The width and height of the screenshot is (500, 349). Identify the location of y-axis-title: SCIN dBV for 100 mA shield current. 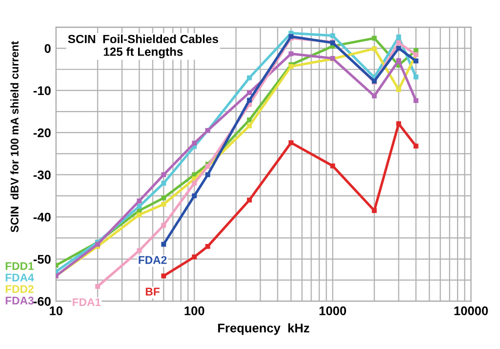
(14, 136).